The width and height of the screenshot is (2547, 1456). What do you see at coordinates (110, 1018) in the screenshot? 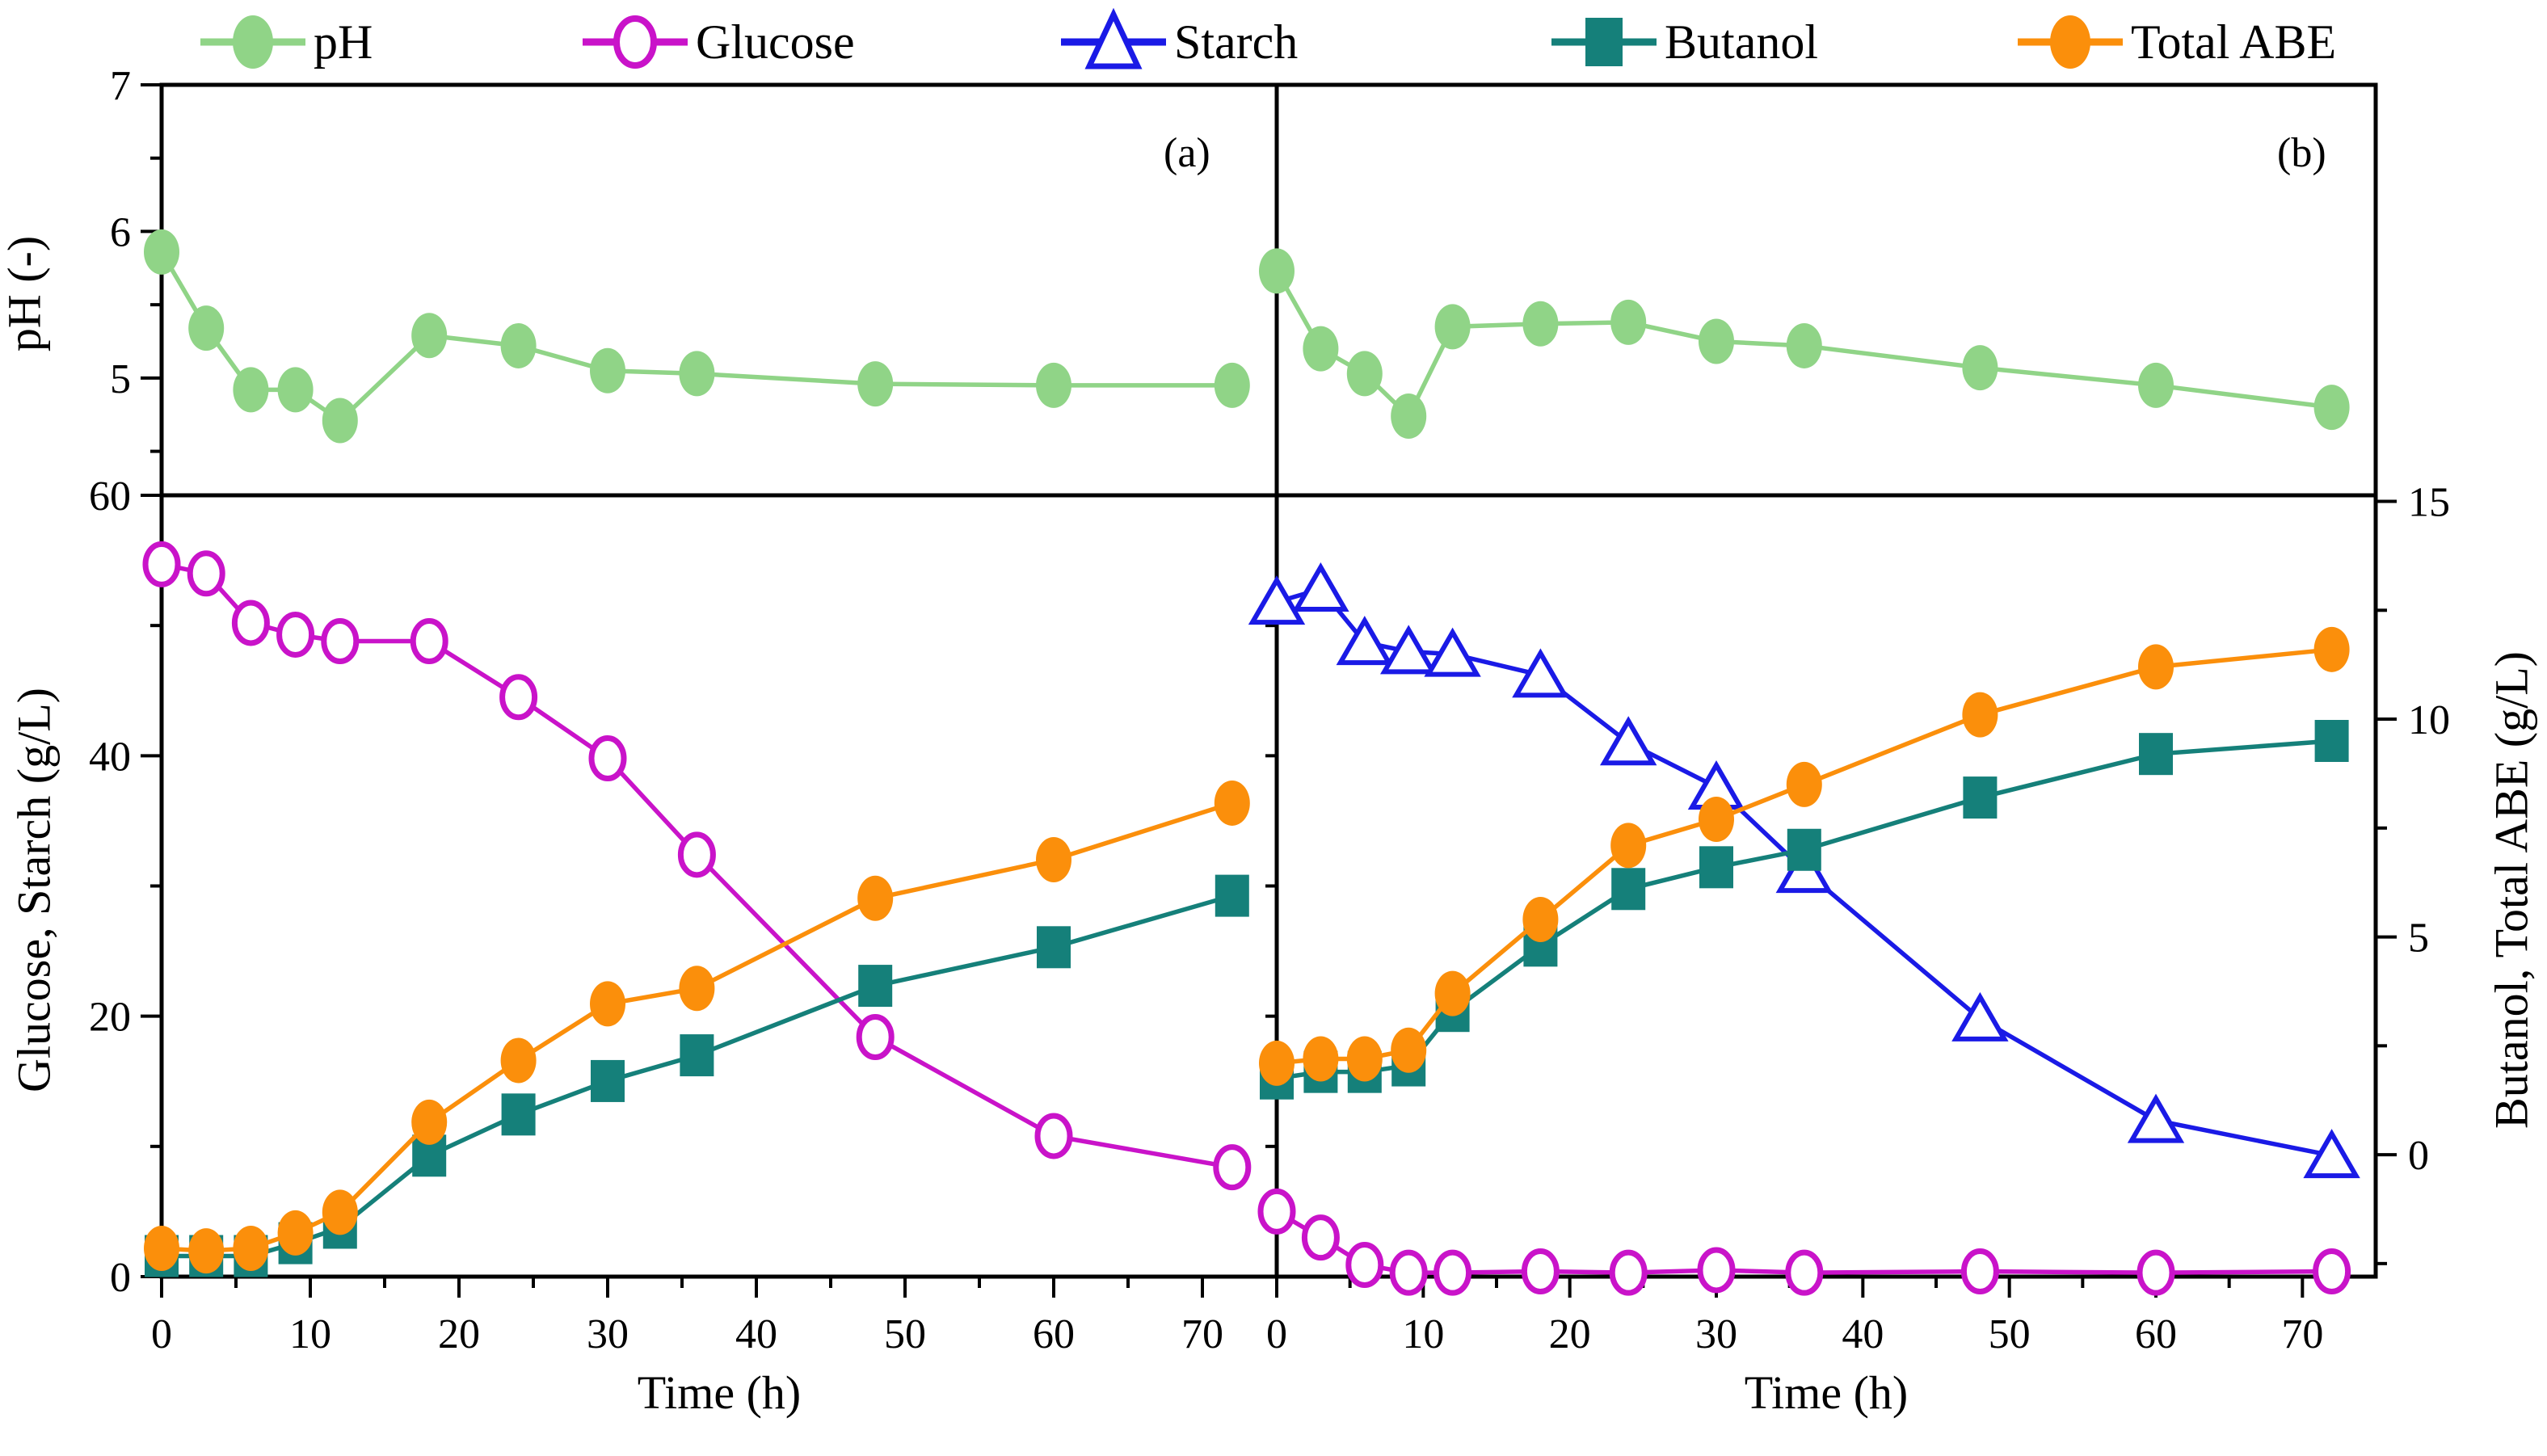
I see `left-tick-label: 20` at bounding box center [110, 1018].